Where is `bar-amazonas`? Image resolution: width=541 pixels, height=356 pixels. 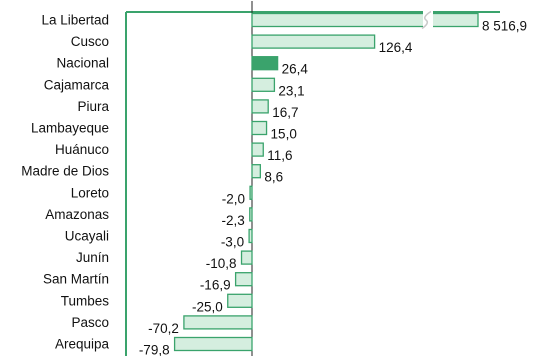 bar-amazonas is located at coordinates (251, 214).